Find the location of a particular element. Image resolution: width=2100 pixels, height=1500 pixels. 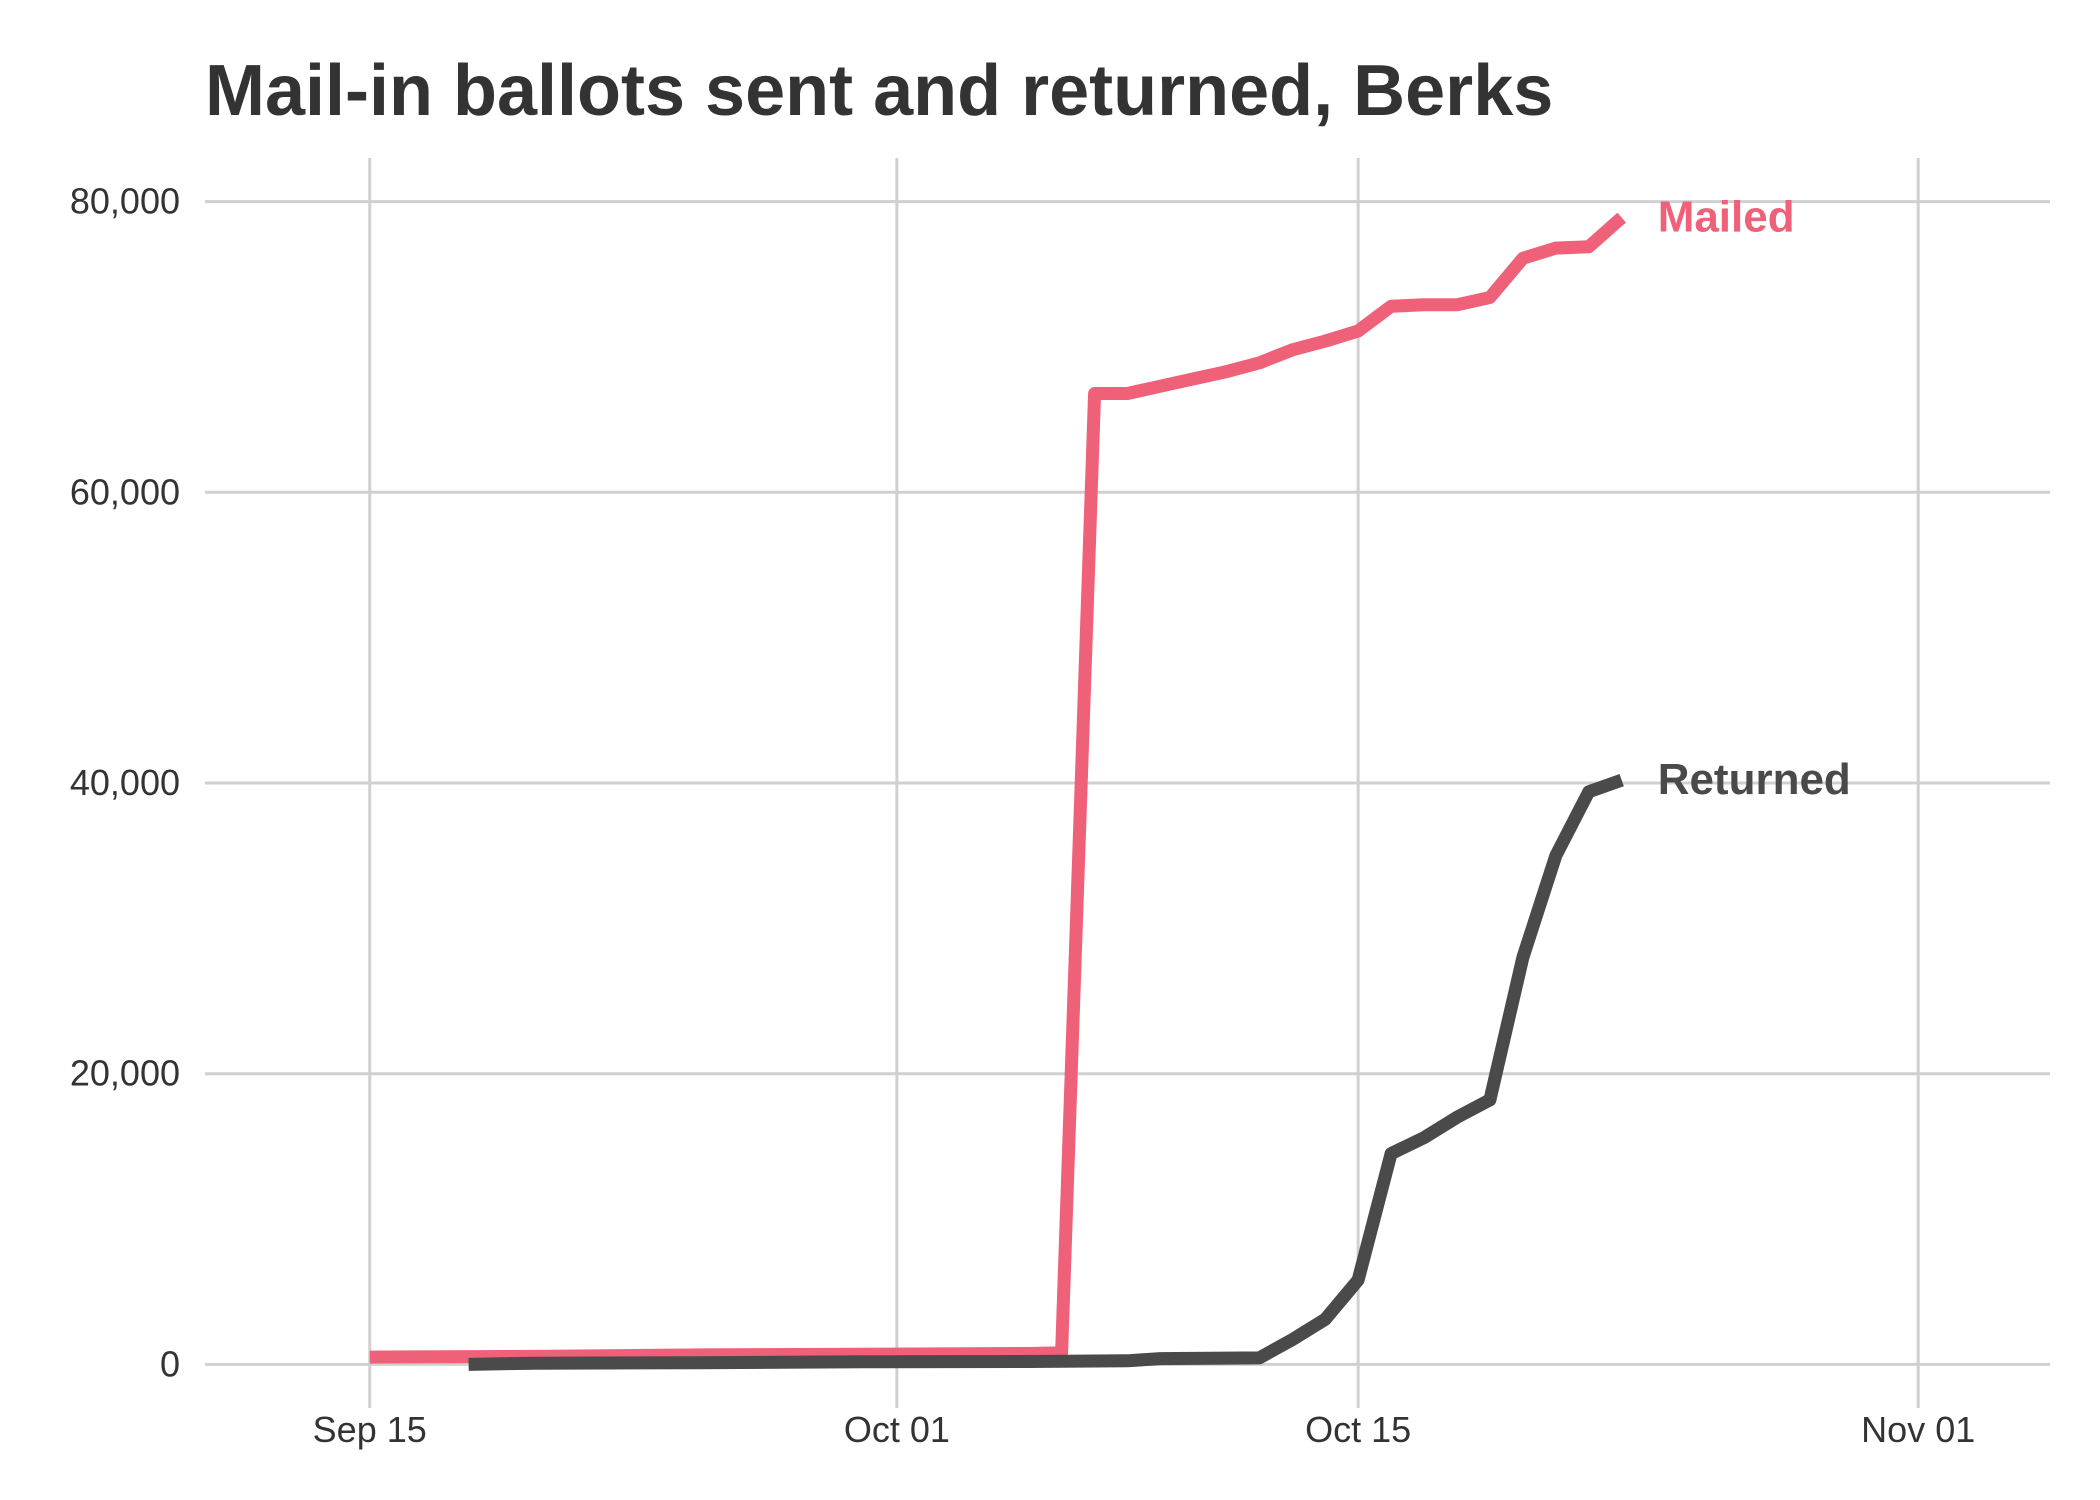

chart-title: Mail-in ballots sent and returned, Berks is located at coordinates (879, 91).